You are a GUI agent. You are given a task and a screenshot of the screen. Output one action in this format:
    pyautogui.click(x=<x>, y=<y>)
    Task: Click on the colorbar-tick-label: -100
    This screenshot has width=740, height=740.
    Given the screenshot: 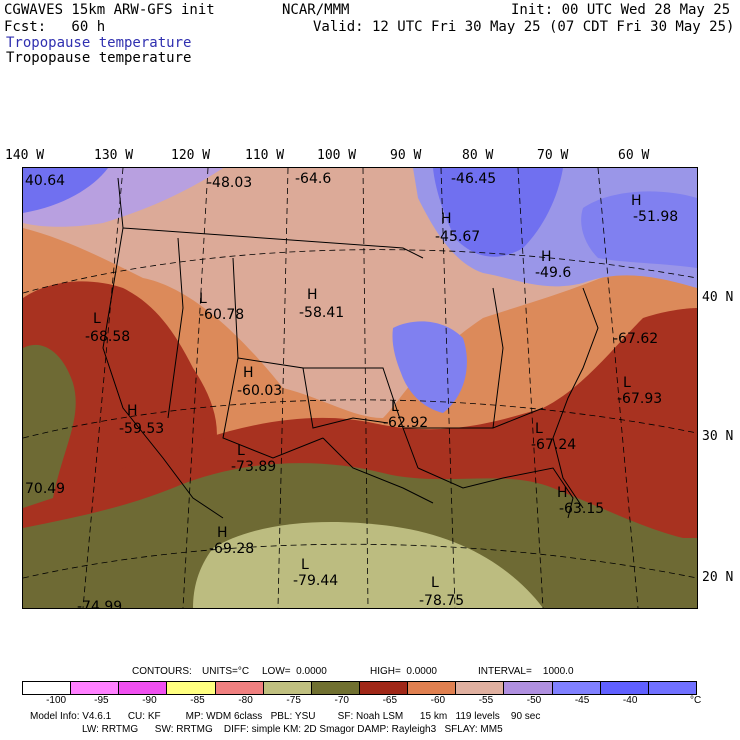 What is the action you would take?
    pyautogui.click(x=56, y=700)
    